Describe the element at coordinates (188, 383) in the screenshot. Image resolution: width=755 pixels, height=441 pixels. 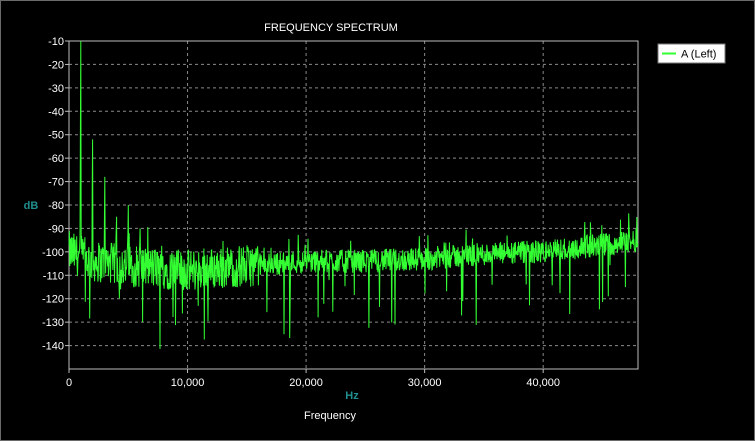
I see `x-tick-label: 10,000` at that location.